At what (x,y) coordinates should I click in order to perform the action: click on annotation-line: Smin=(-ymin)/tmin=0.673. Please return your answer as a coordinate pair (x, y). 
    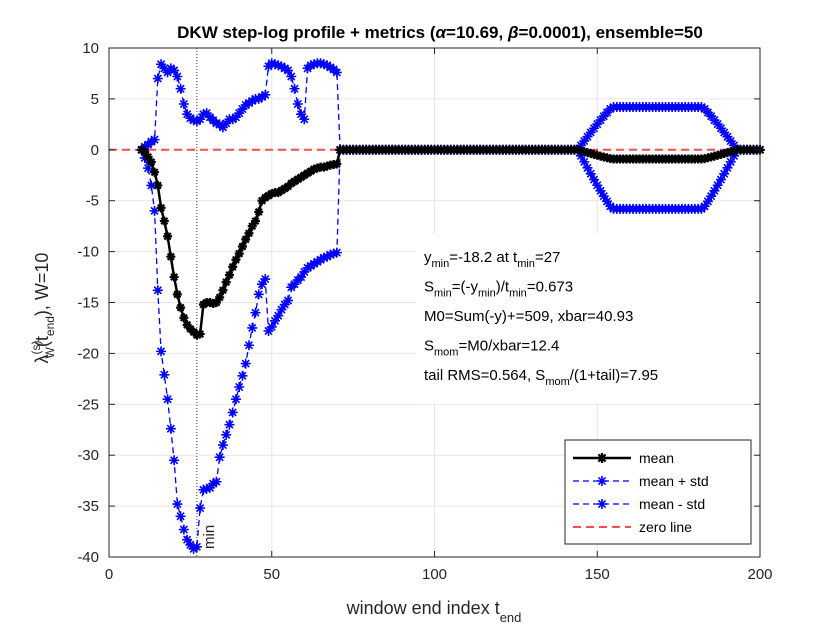
    Looking at the image, I should click on (498, 289).